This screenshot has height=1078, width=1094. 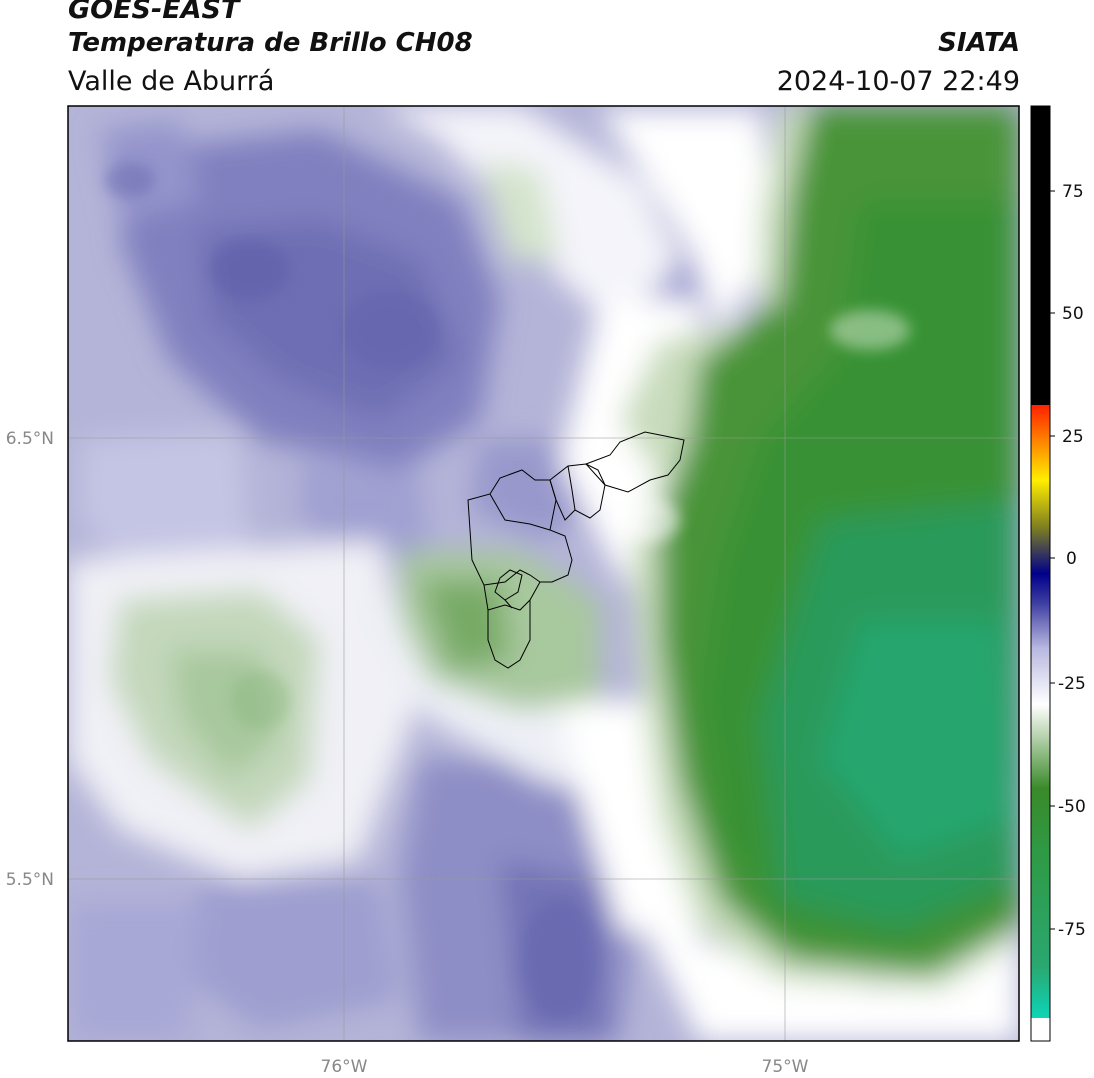 What do you see at coordinates (1073, 192) in the screenshot?
I see `colorbar-tick: 75` at bounding box center [1073, 192].